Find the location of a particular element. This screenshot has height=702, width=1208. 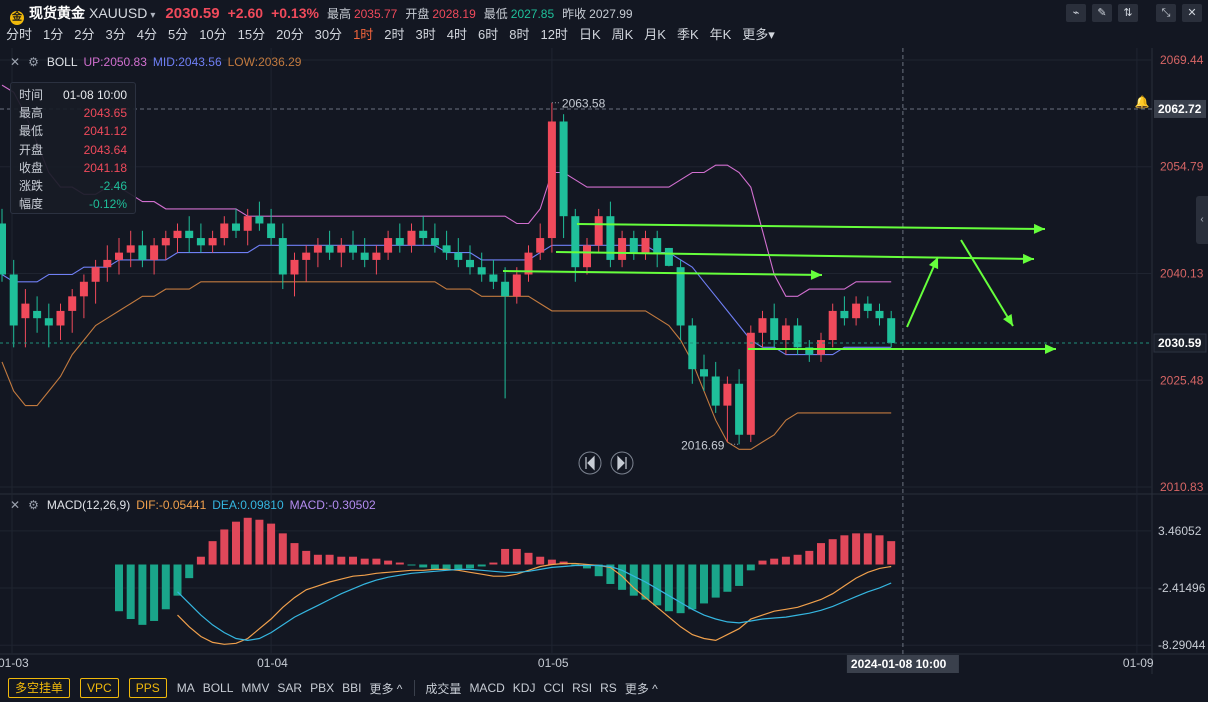

indicator-tab: BBI is located at coordinates (352, 688).